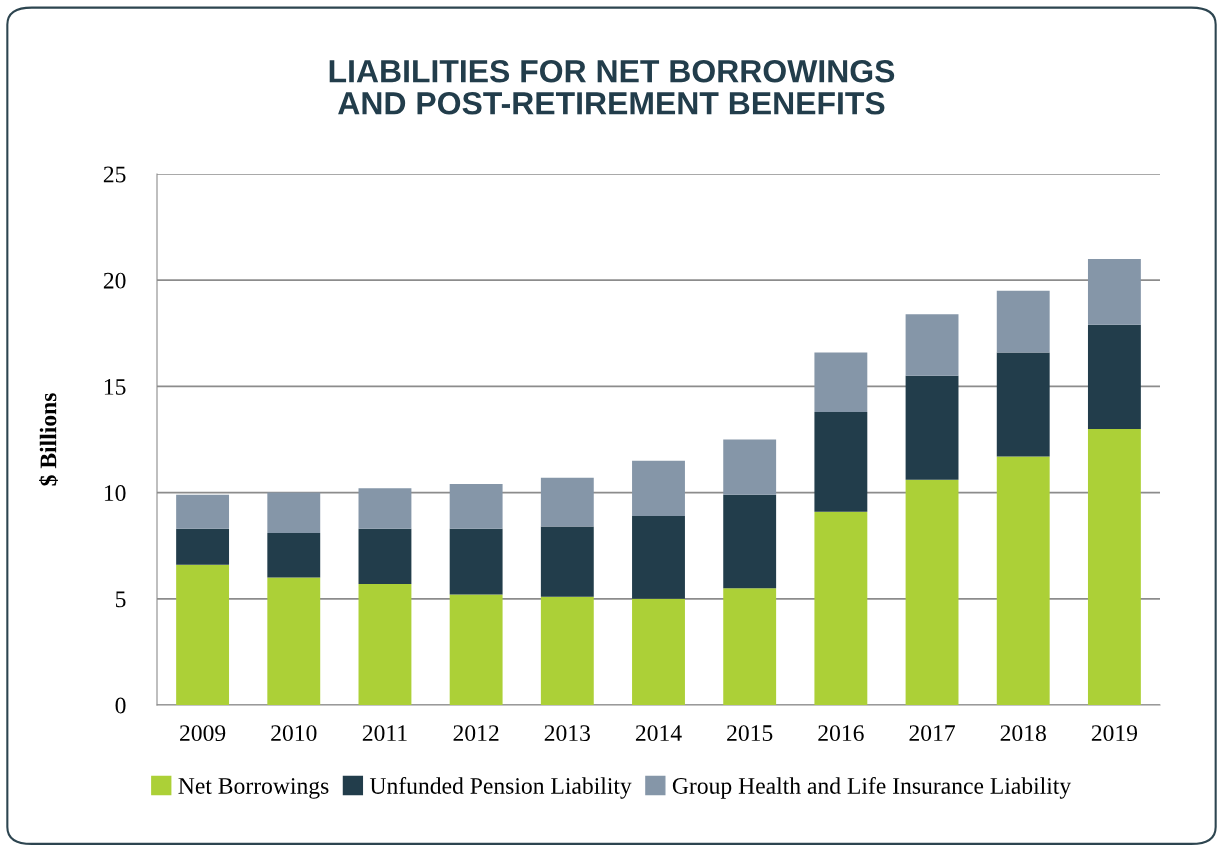  What do you see at coordinates (48, 439) in the screenshot?
I see `y-axis-title: $ Billions` at bounding box center [48, 439].